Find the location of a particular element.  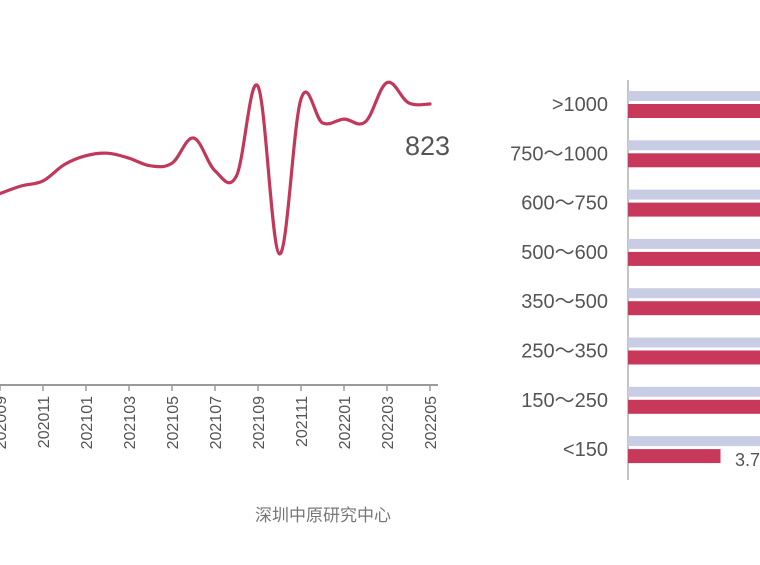

bar-category-label: 350～500 is located at coordinates (564, 302).